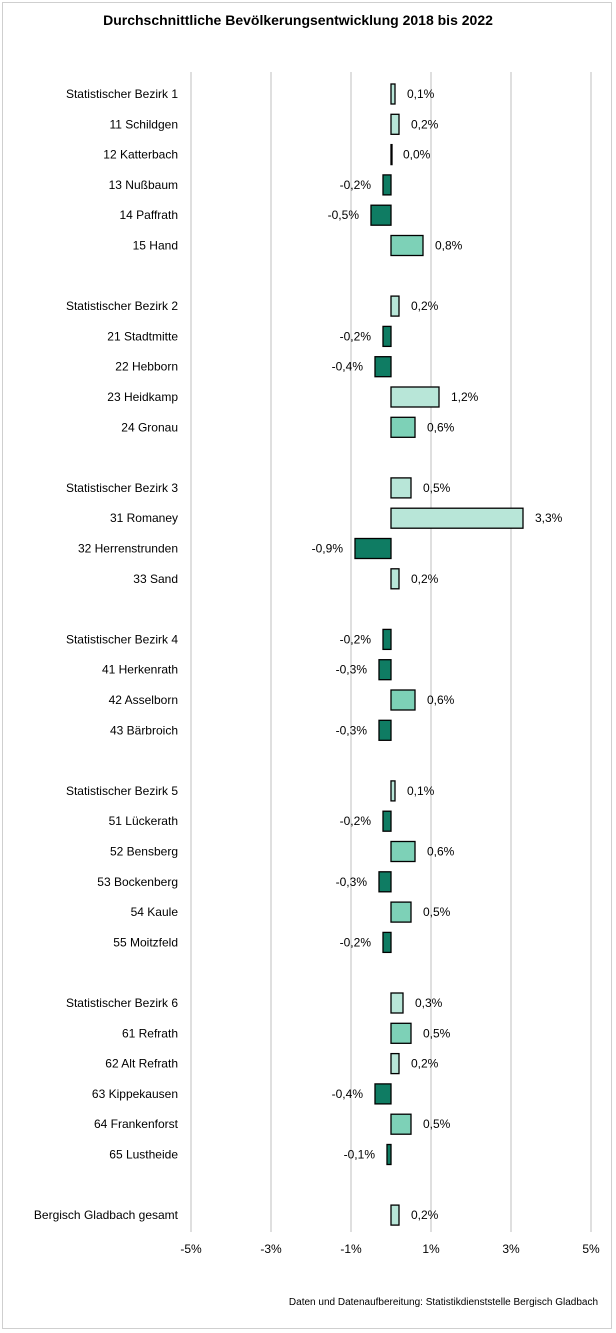  I want to click on x-tick-label: 5%, so click(591, 1249).